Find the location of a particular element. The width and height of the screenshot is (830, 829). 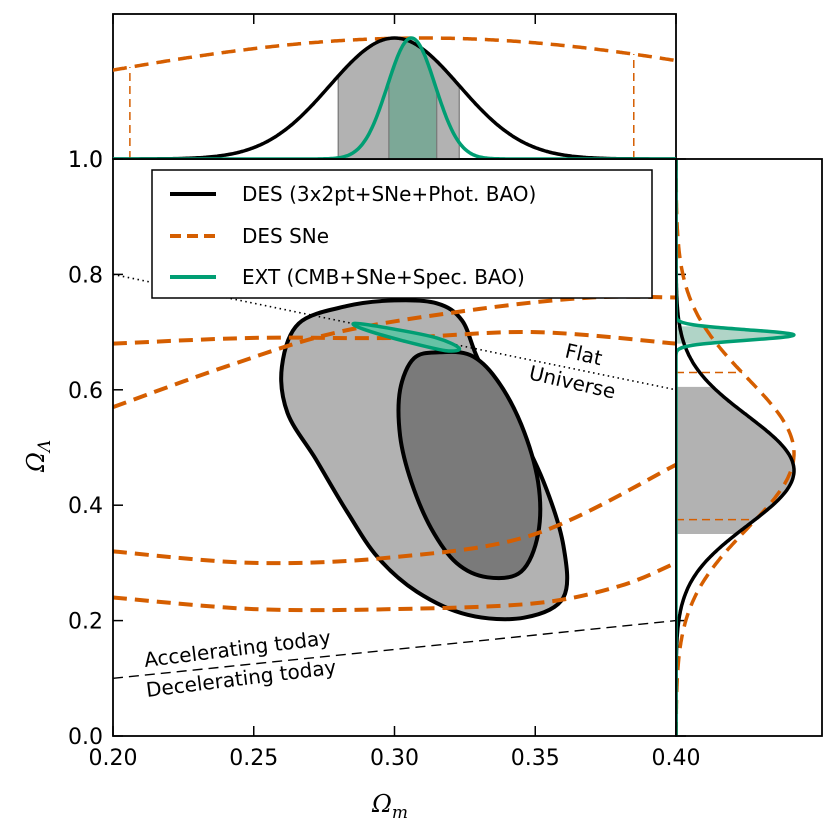

top-des-curve is located at coordinates (394, 97).